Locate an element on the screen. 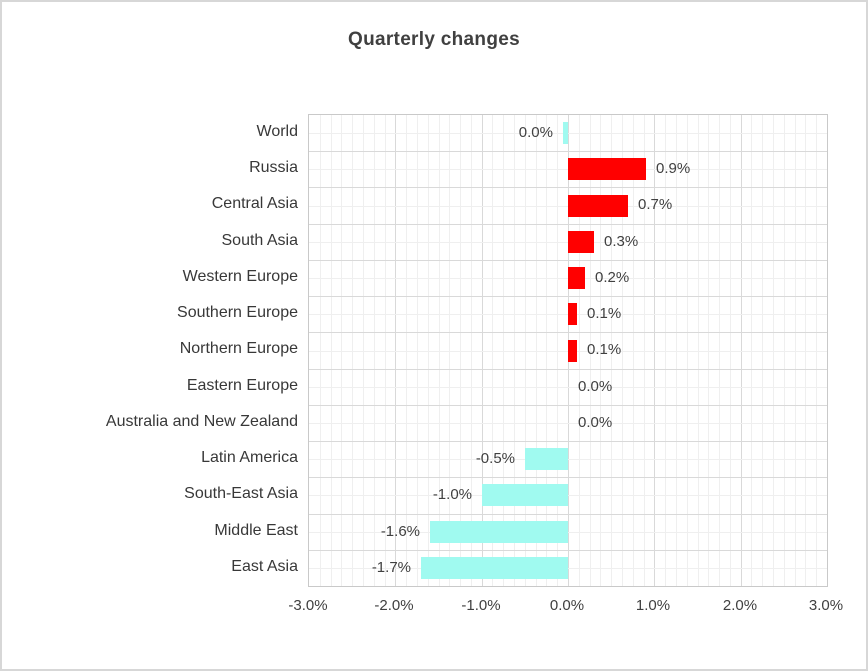 The width and height of the screenshot is (868, 671). bar-east-asia is located at coordinates (494, 568).